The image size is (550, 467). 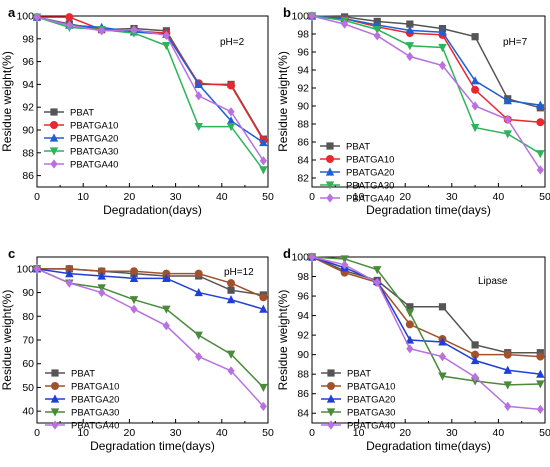 I want to click on y-tick-label: 60, so click(x=28, y=364).